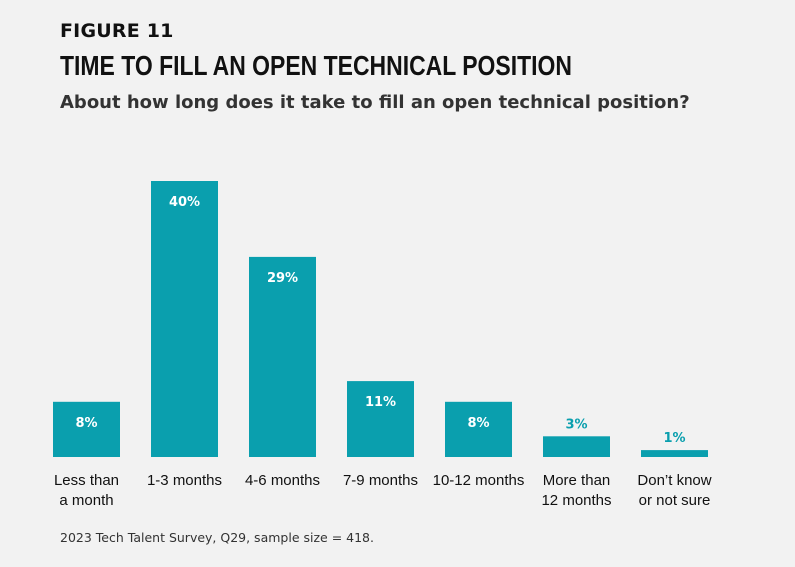 This screenshot has height=567, width=795. What do you see at coordinates (576, 424) in the screenshot?
I see `bar-value-label-5: 3%` at bounding box center [576, 424].